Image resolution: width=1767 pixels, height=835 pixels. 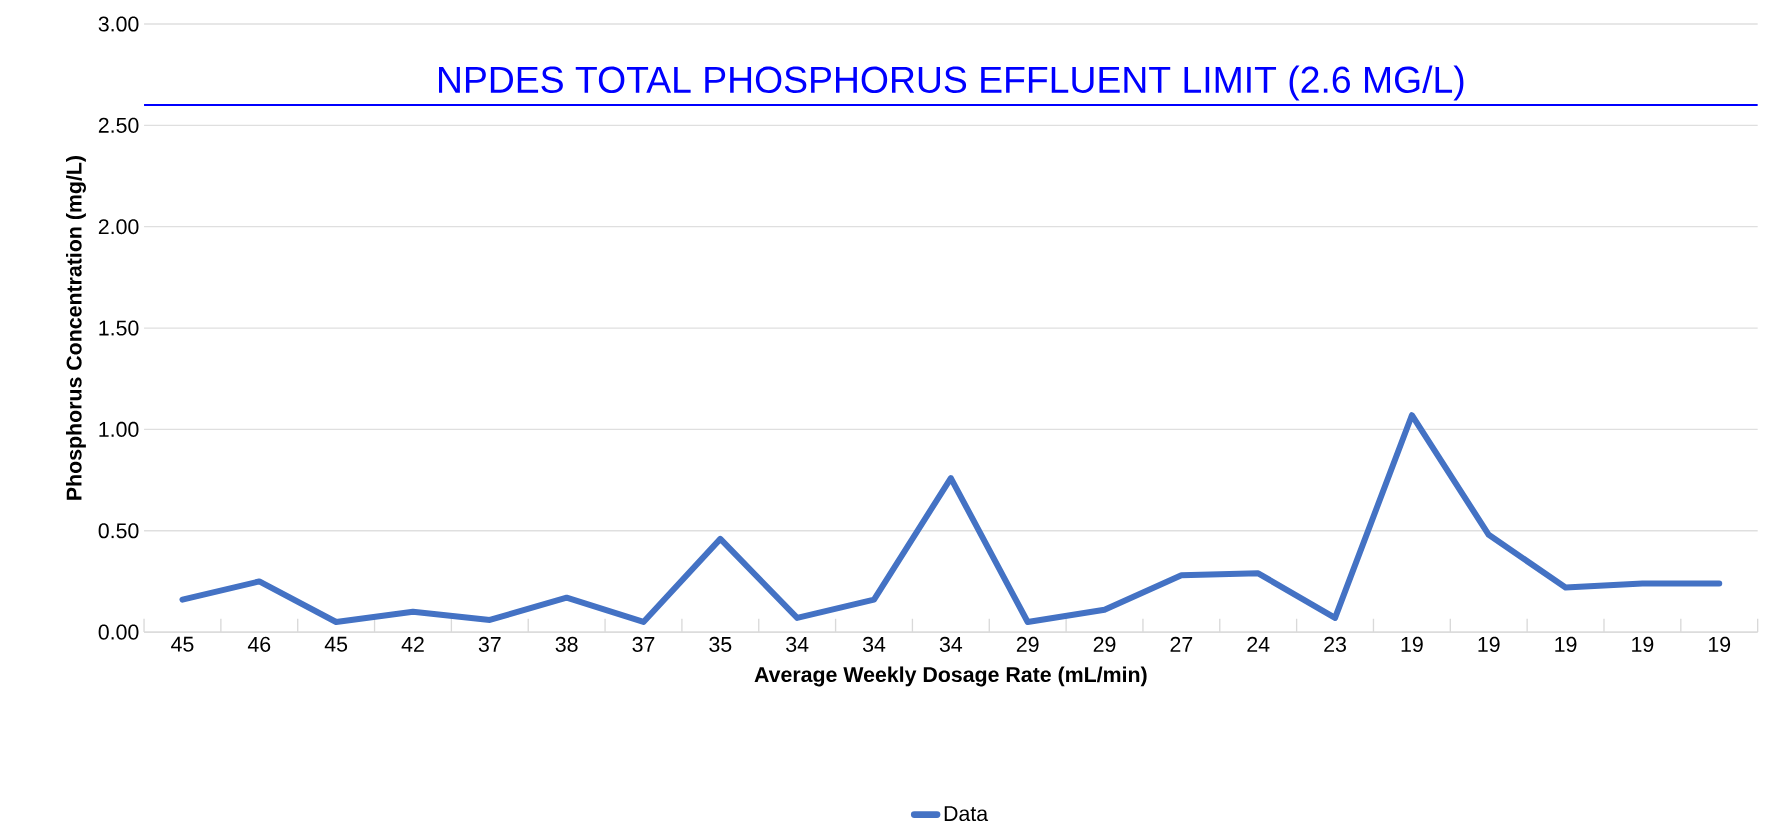 I want to click on y-tick-label: 2.00, so click(x=118, y=227).